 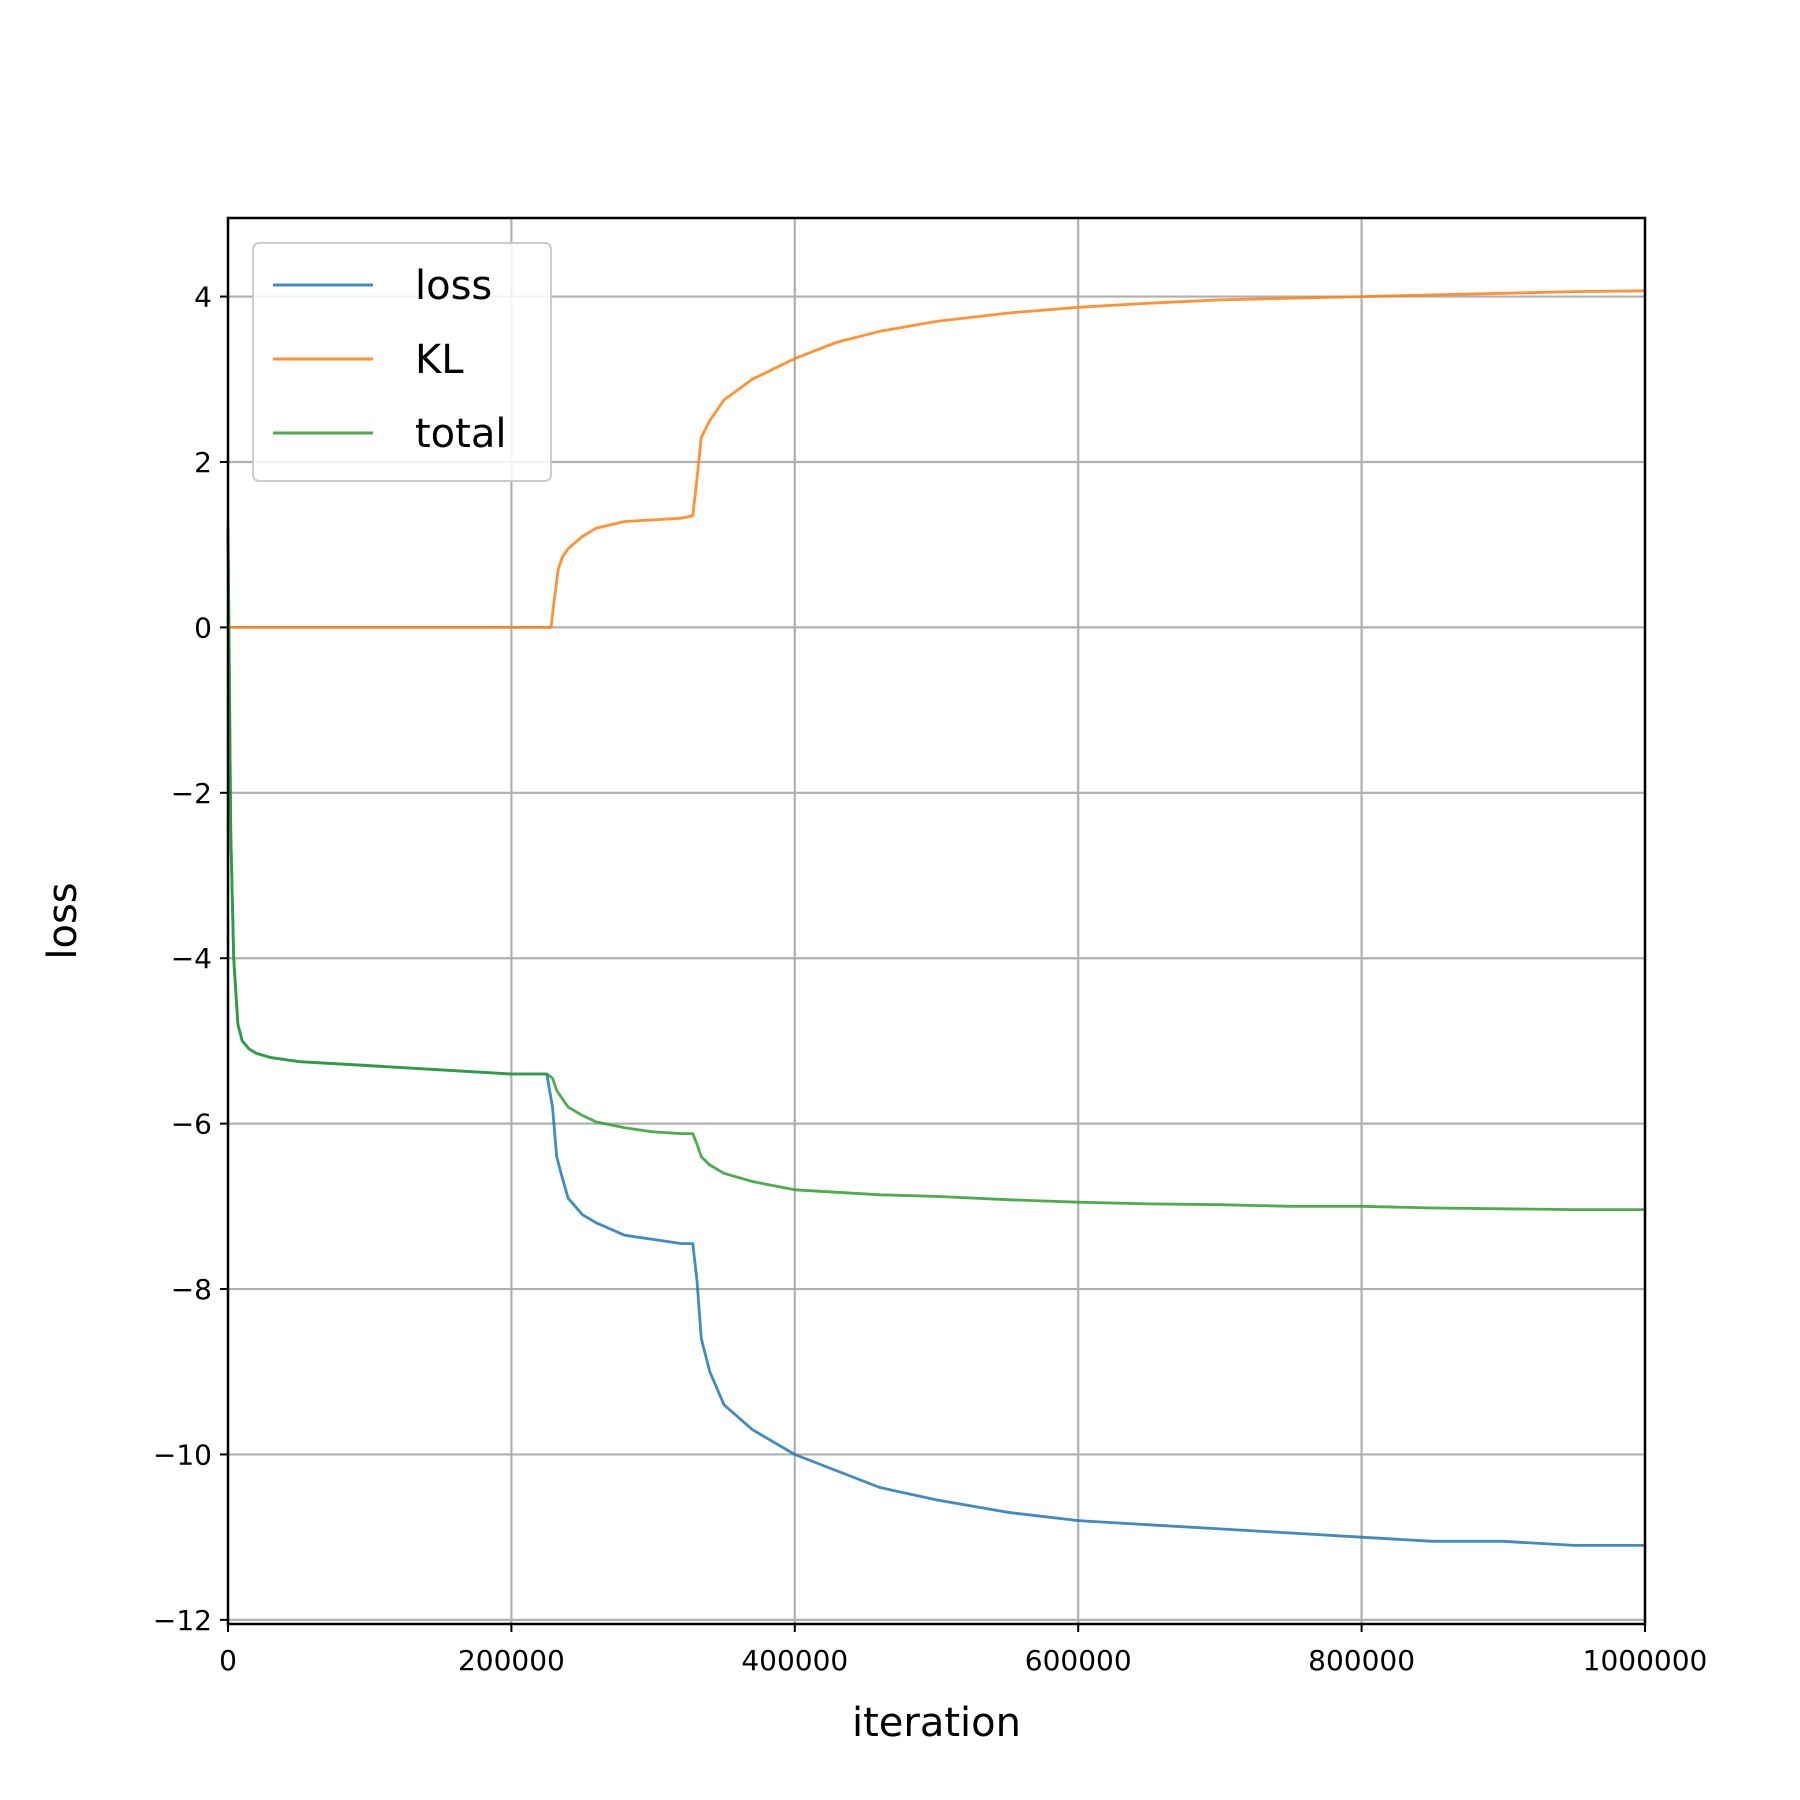 I want to click on y-axis-label: loss, so click(x=63, y=920).